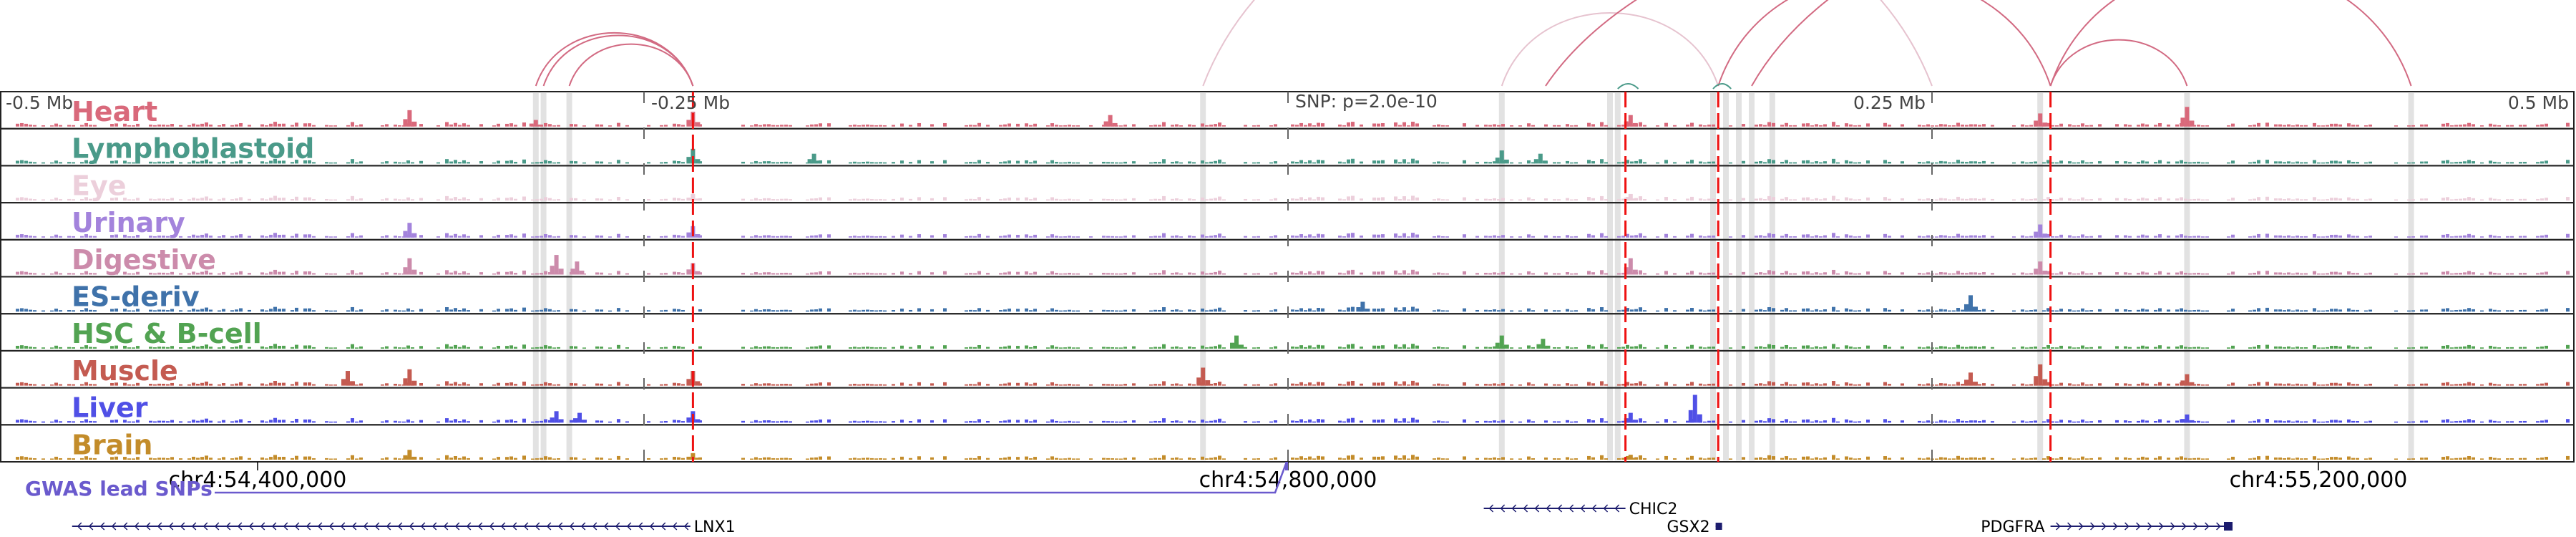 The image size is (2576, 537). What do you see at coordinates (1366, 101) in the screenshot?
I see `snp-pvalue-label: SNP: p=2.0e-10` at bounding box center [1366, 101].